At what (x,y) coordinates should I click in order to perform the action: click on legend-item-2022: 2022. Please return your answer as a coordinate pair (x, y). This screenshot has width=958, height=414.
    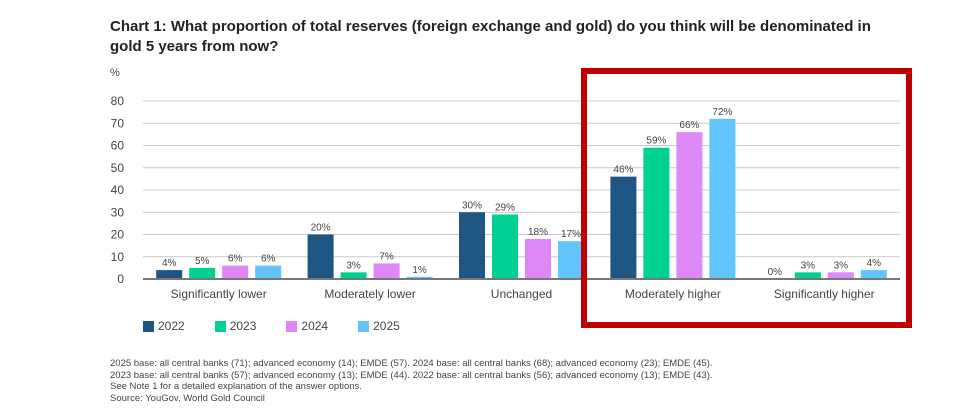
    Looking at the image, I should click on (164, 326).